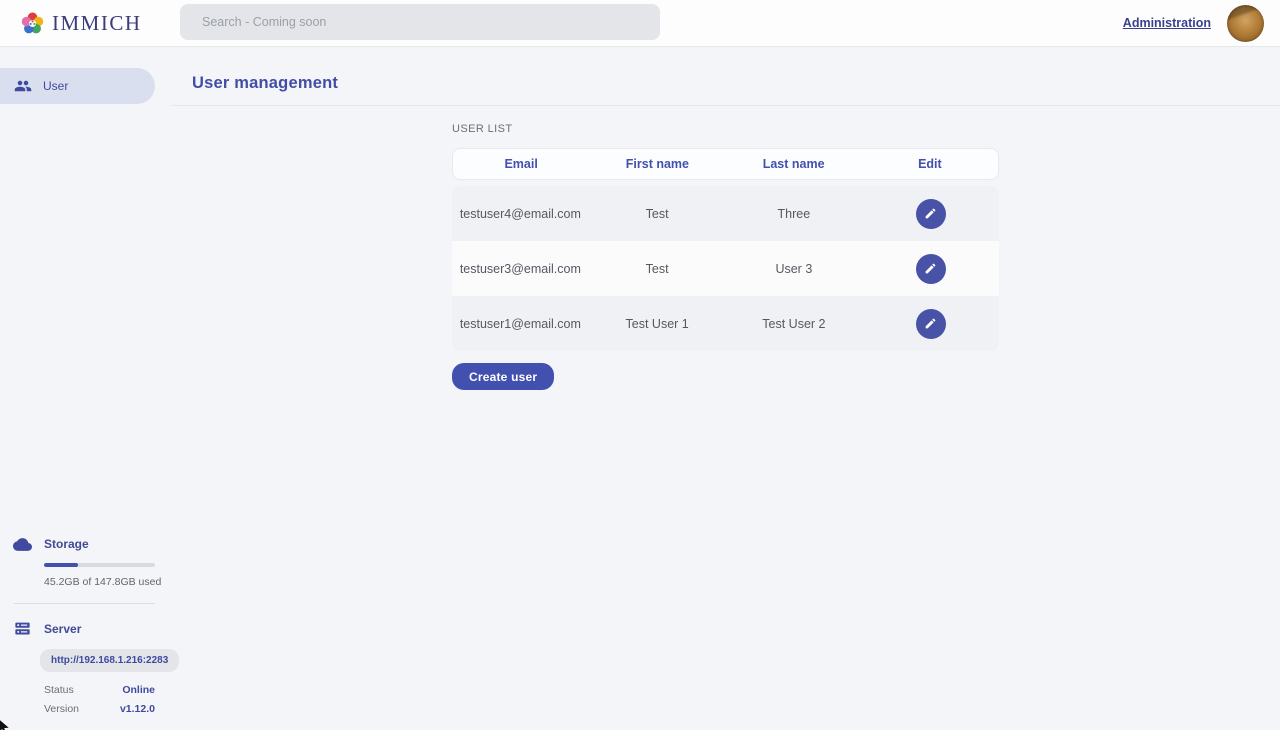 This screenshot has height=730, width=1280. Describe the element at coordinates (520, 213) in the screenshot. I see `cell-email: testuser4@email.com` at that location.